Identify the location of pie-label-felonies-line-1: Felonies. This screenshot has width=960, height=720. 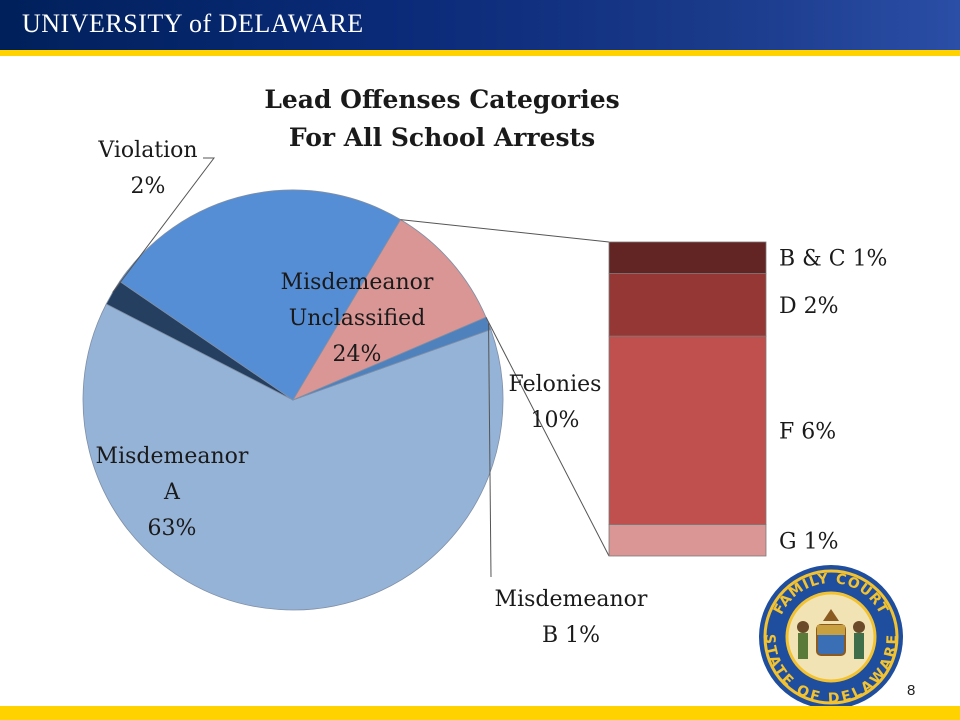
(555, 384).